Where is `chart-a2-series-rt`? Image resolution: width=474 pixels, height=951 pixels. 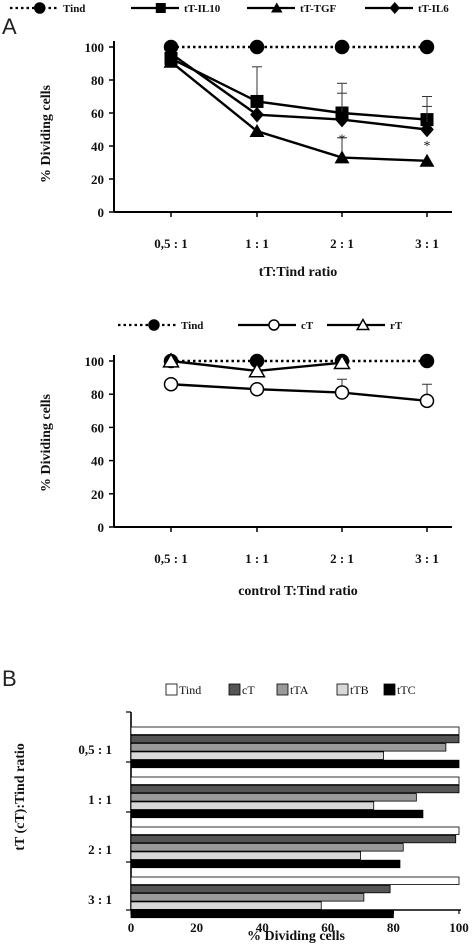
chart-a2-series-rt is located at coordinates (256, 365).